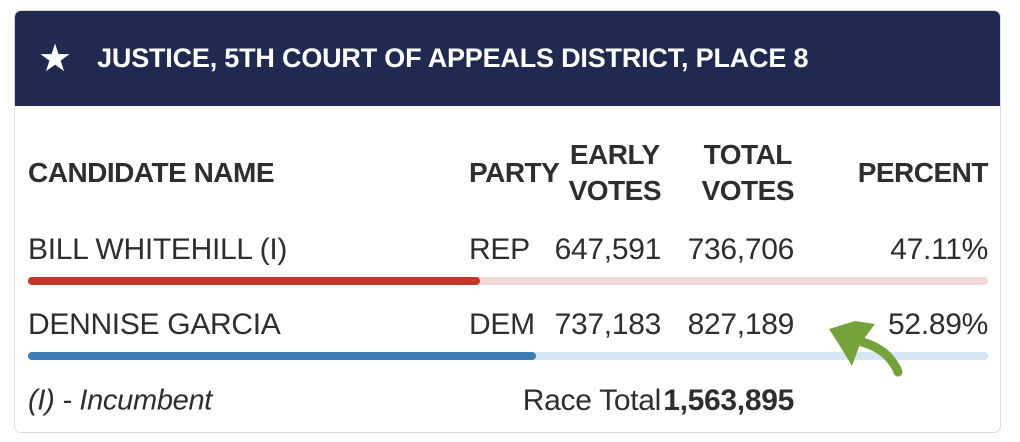 This screenshot has height=442, width=1020. Describe the element at coordinates (55, 58) in the screenshot. I see `star-icon: ★` at that location.